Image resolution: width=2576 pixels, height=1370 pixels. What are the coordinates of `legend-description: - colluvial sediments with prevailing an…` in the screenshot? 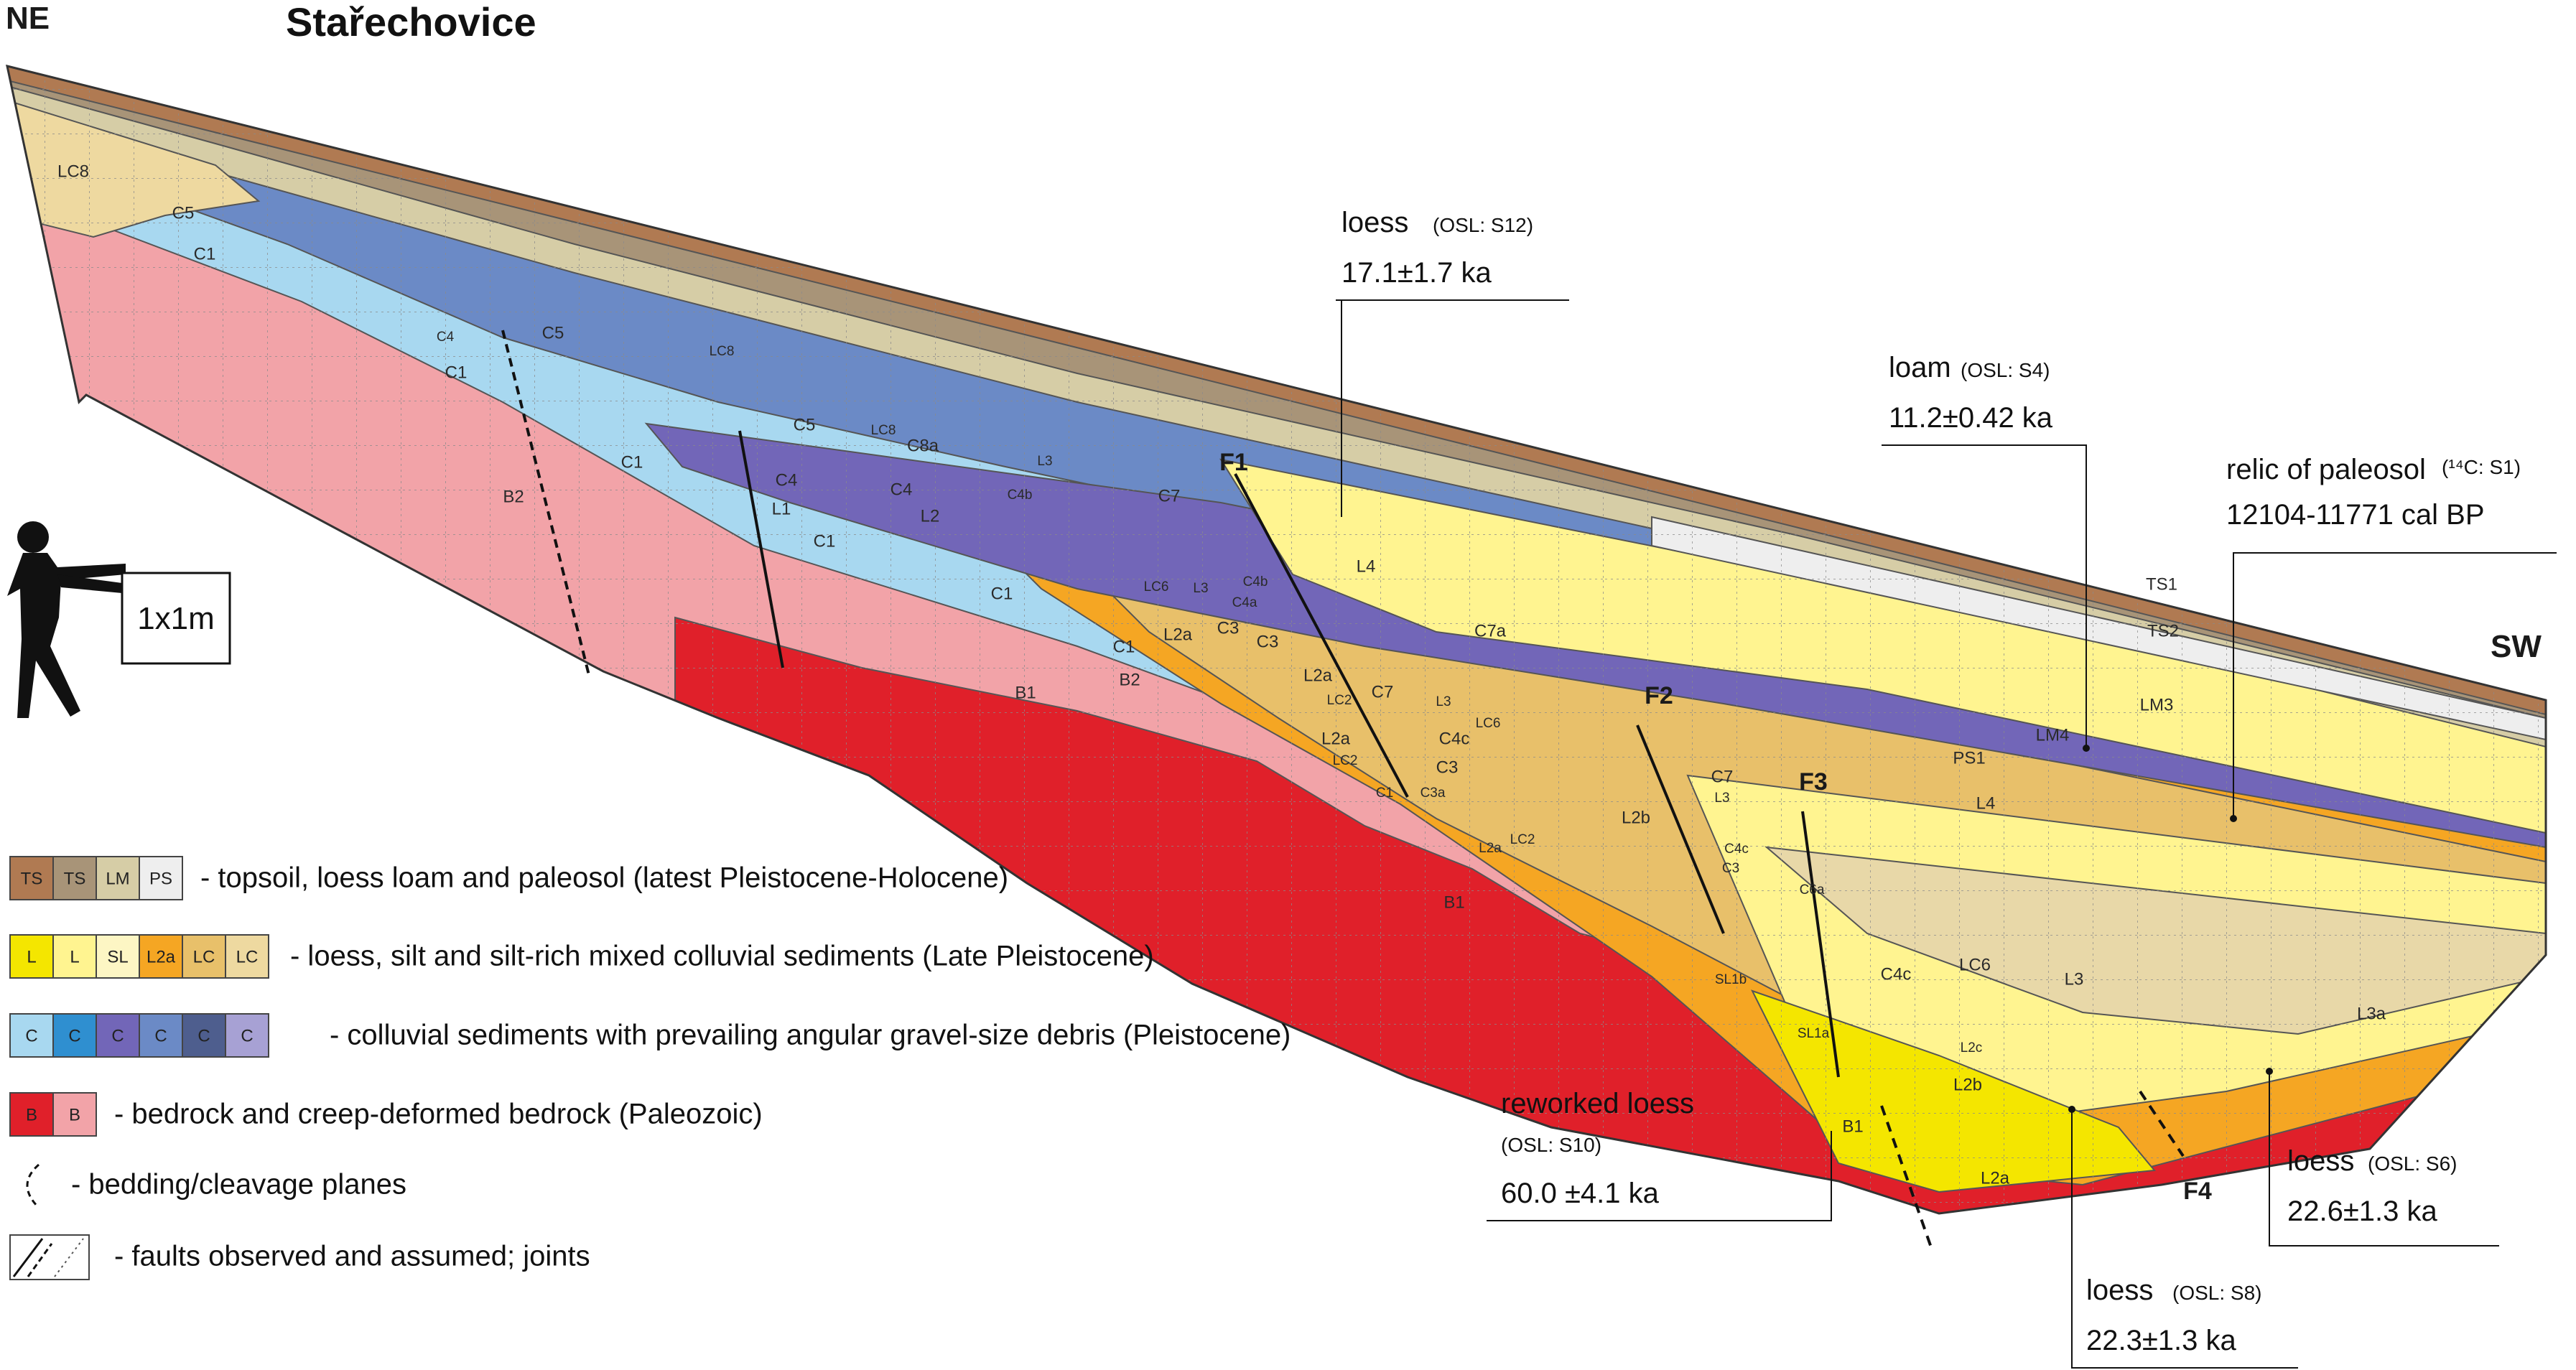 It's located at (810, 1035).